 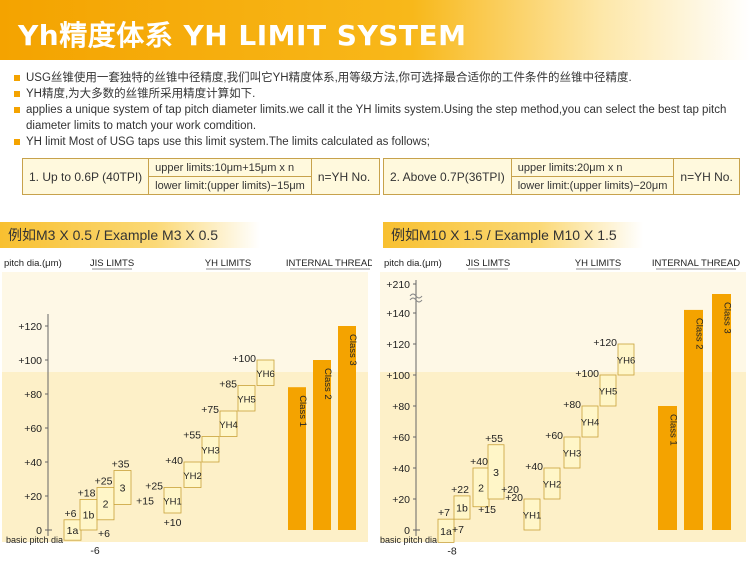 What do you see at coordinates (185, 322) in the screenshot?
I see `chart-panel-highlight` at bounding box center [185, 322].